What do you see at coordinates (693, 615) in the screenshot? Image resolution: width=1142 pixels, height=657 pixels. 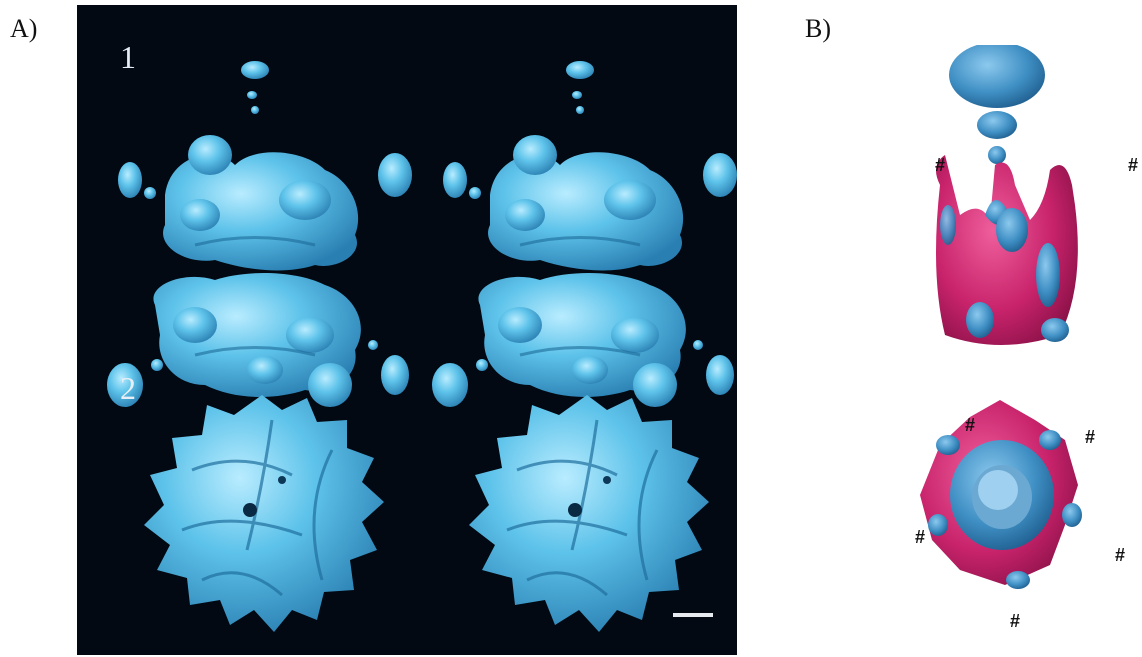 I see `scale-bar` at bounding box center [693, 615].